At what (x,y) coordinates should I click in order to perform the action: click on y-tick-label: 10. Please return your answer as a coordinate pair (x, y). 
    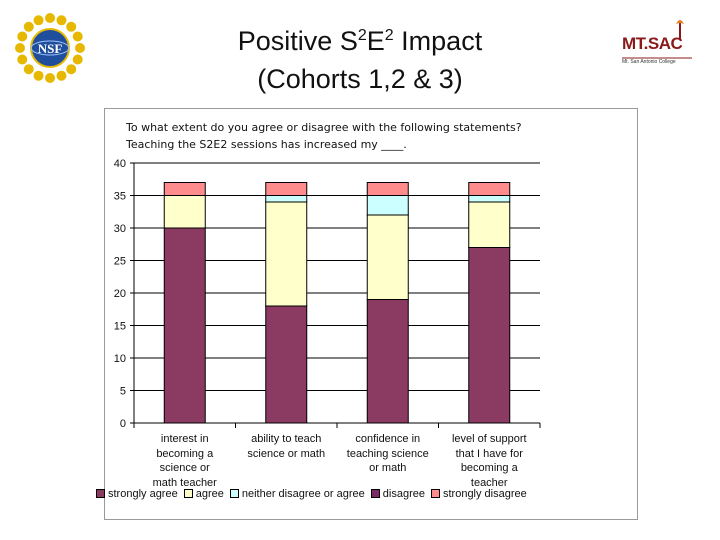
    Looking at the image, I should click on (120, 359).